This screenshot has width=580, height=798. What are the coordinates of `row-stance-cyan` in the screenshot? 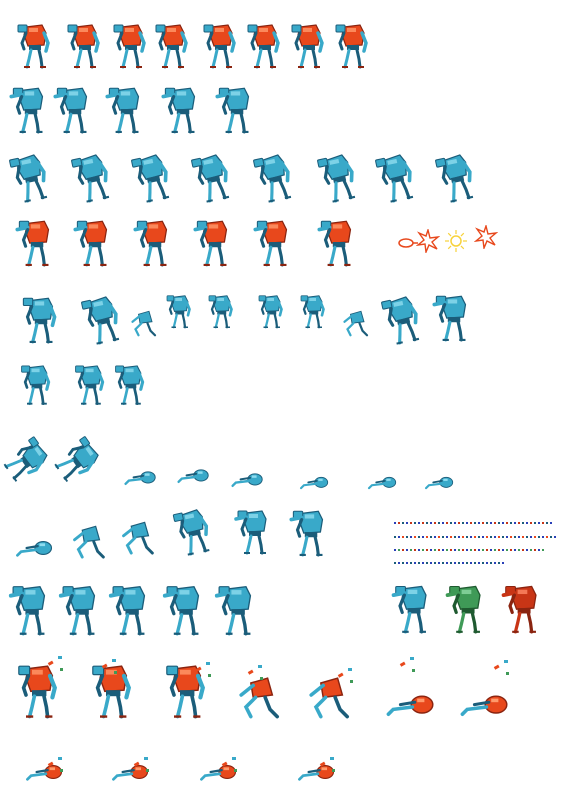 It's located at (290, 177).